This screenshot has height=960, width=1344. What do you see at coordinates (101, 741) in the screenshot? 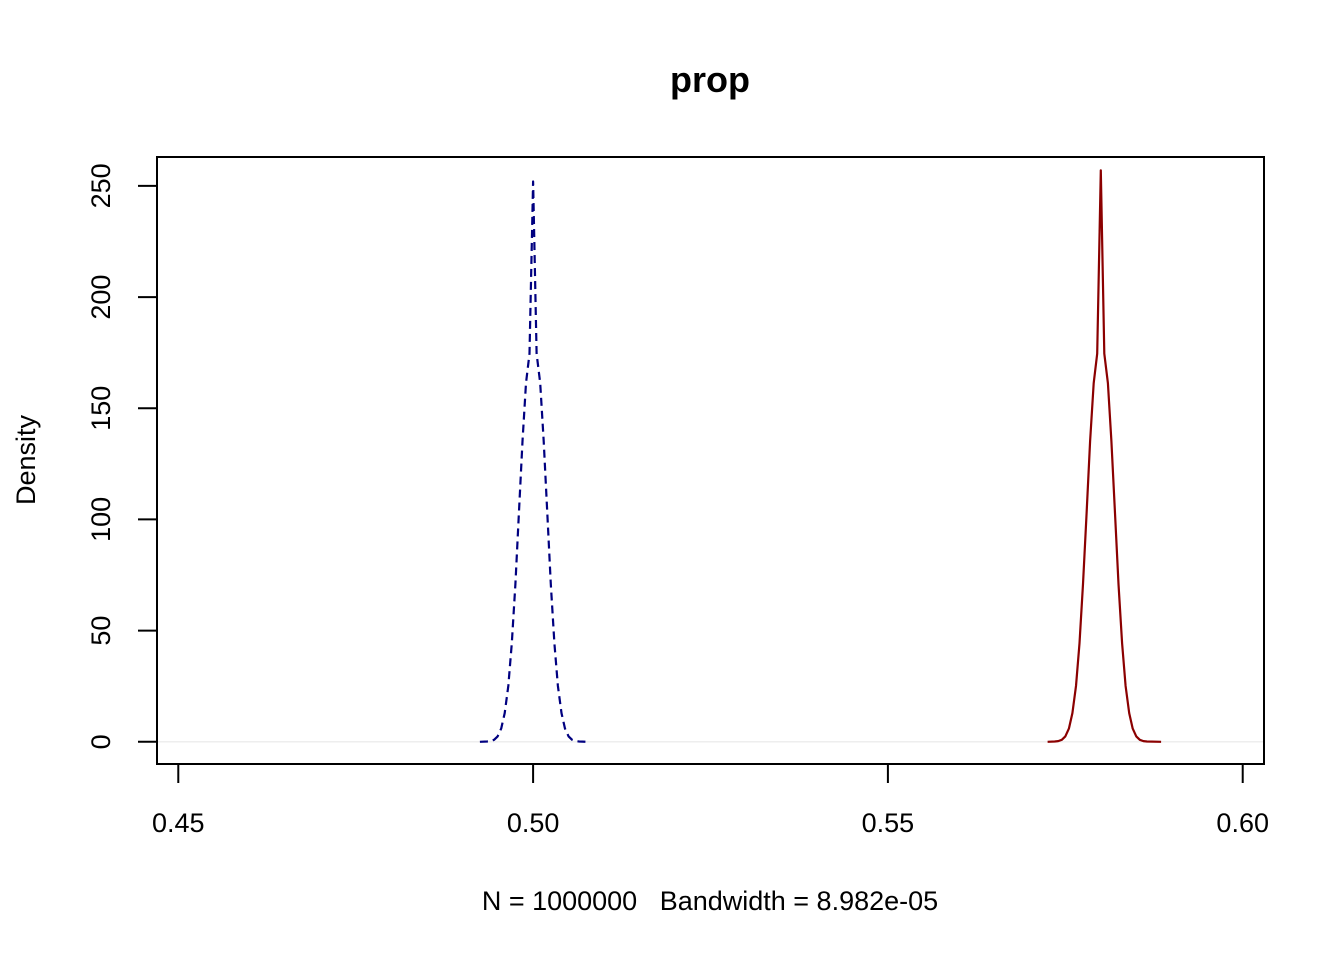
I see `y-tick-label: 0` at bounding box center [101, 741].